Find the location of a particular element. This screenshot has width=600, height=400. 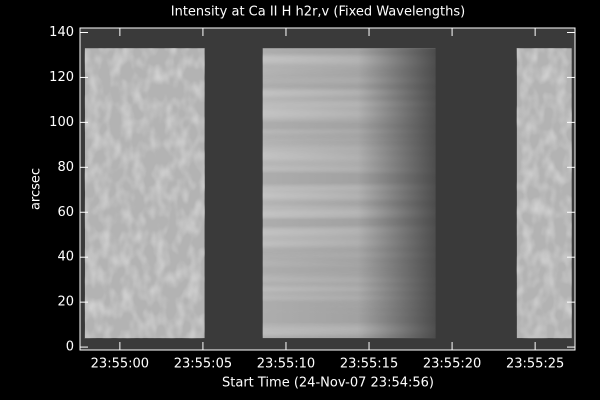

y-tick-label: 20 is located at coordinates (65, 302).